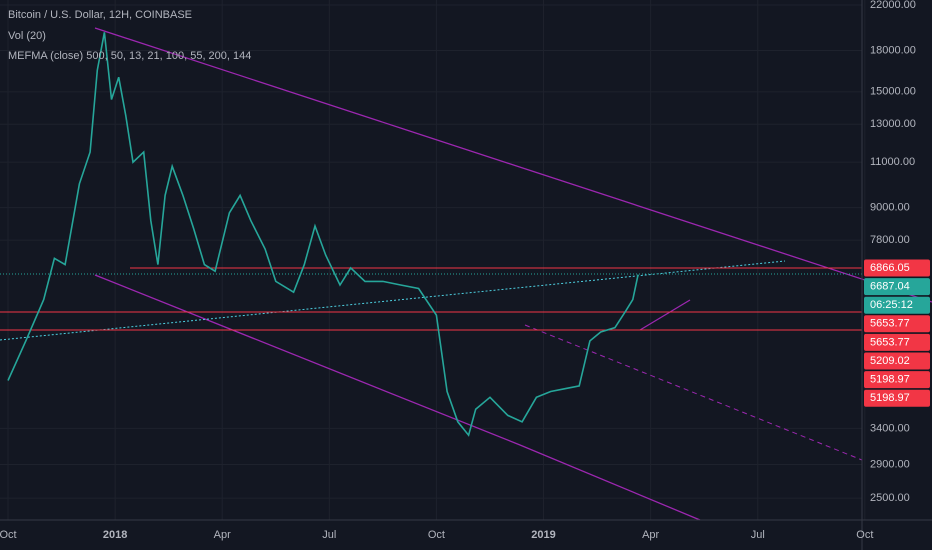 The height and width of the screenshot is (550, 932). I want to click on channel-line, so click(665, 315).